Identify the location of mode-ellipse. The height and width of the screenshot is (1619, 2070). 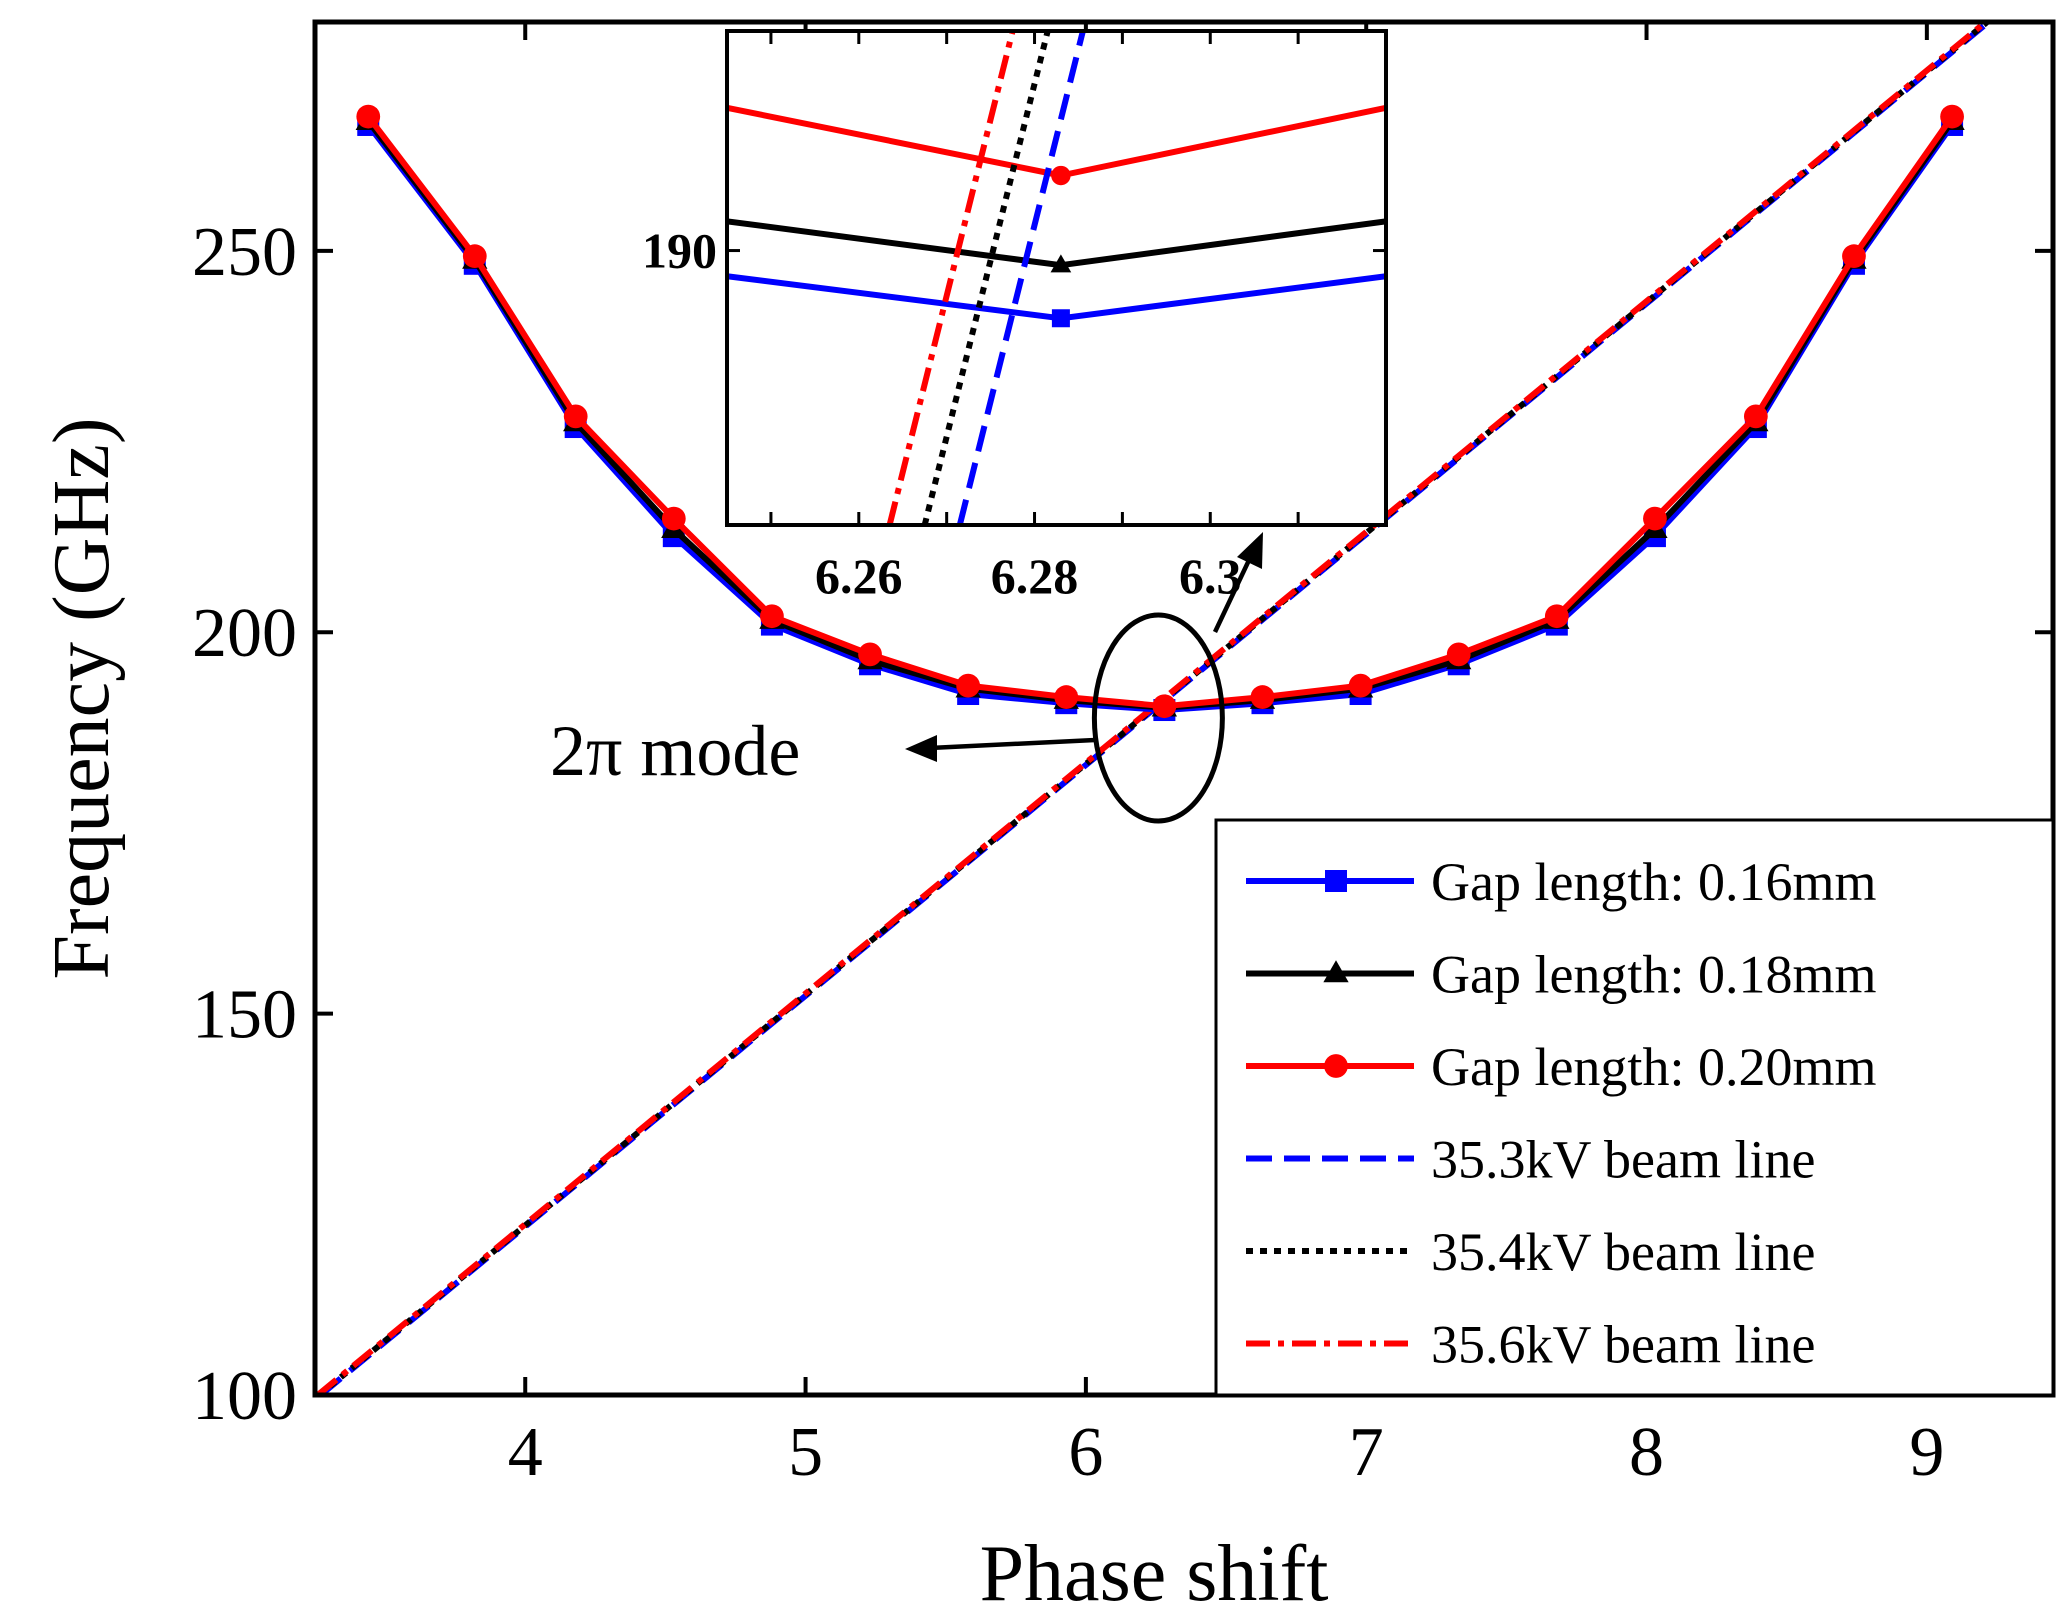
(1158, 718).